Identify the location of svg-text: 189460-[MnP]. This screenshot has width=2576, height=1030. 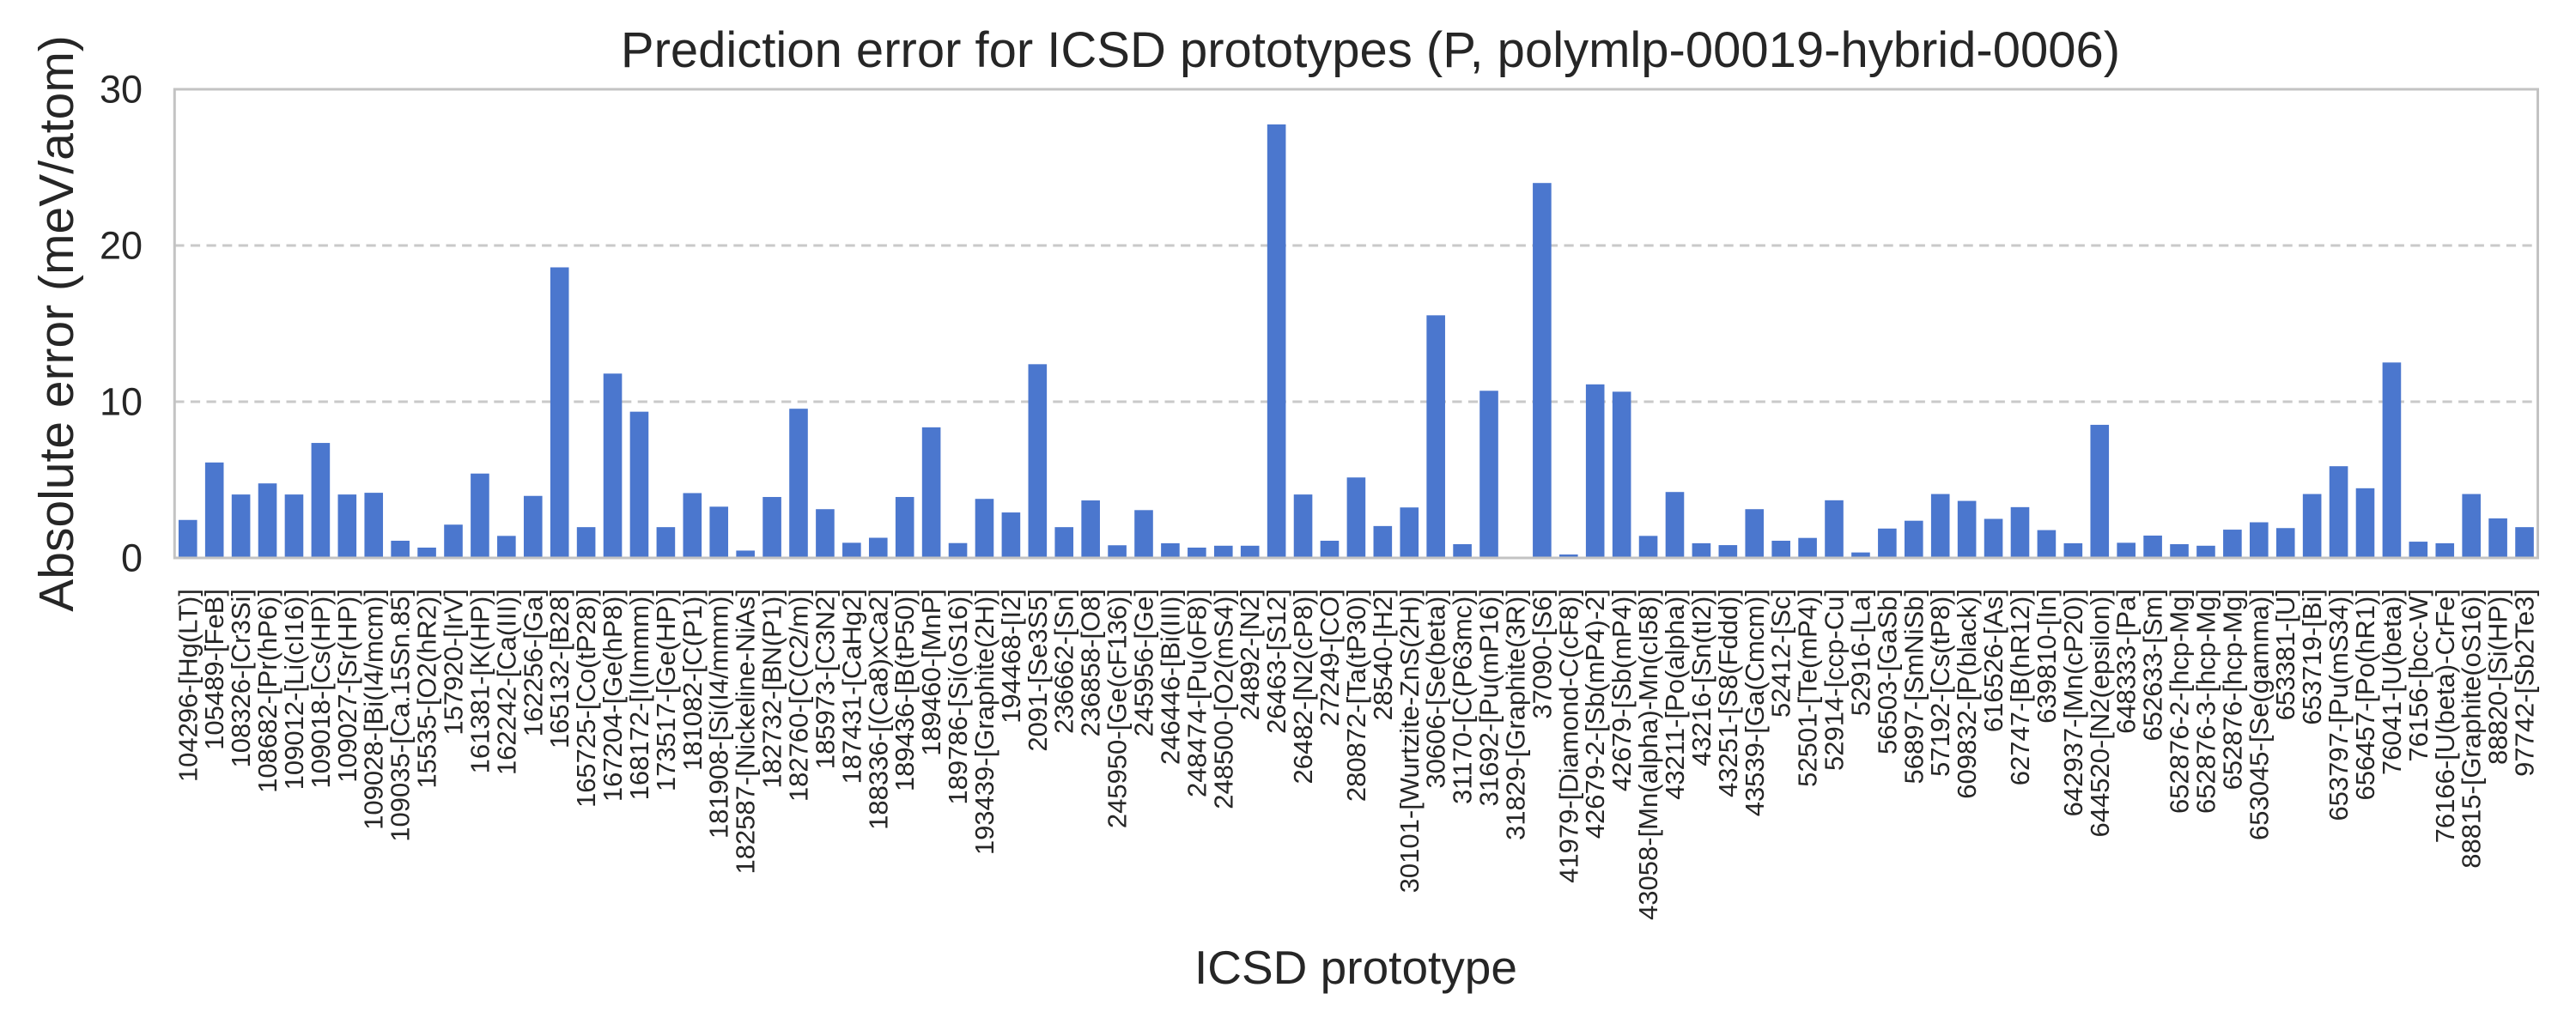
(931, 672).